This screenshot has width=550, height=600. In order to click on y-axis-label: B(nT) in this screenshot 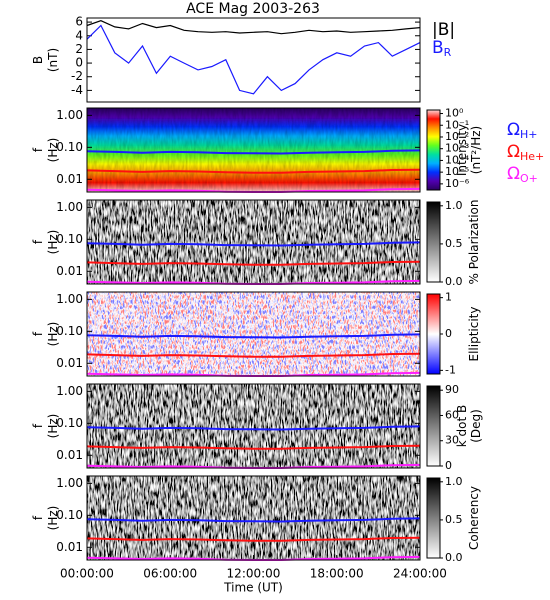, I will do `click(45, 60)`.